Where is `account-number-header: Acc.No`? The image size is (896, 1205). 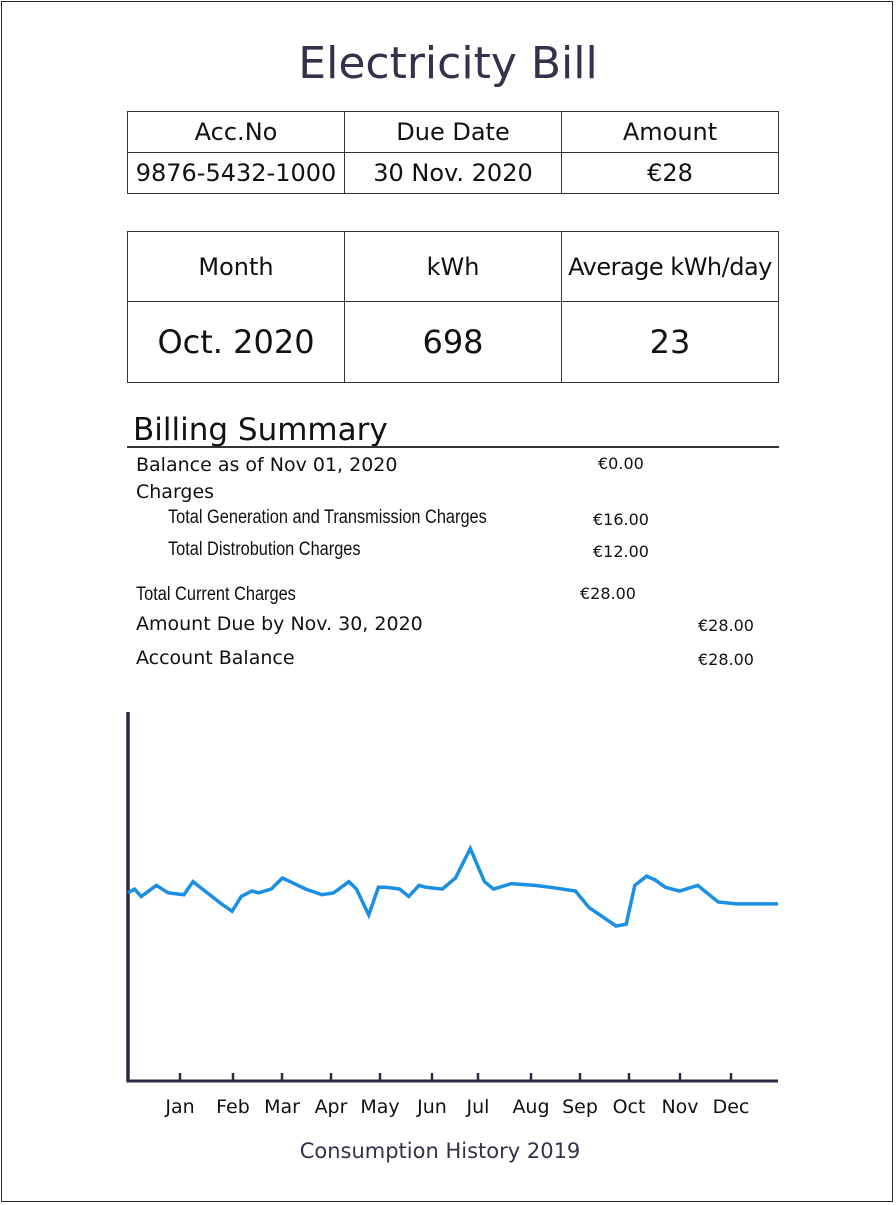
account-number-header: Acc.No is located at coordinates (236, 132).